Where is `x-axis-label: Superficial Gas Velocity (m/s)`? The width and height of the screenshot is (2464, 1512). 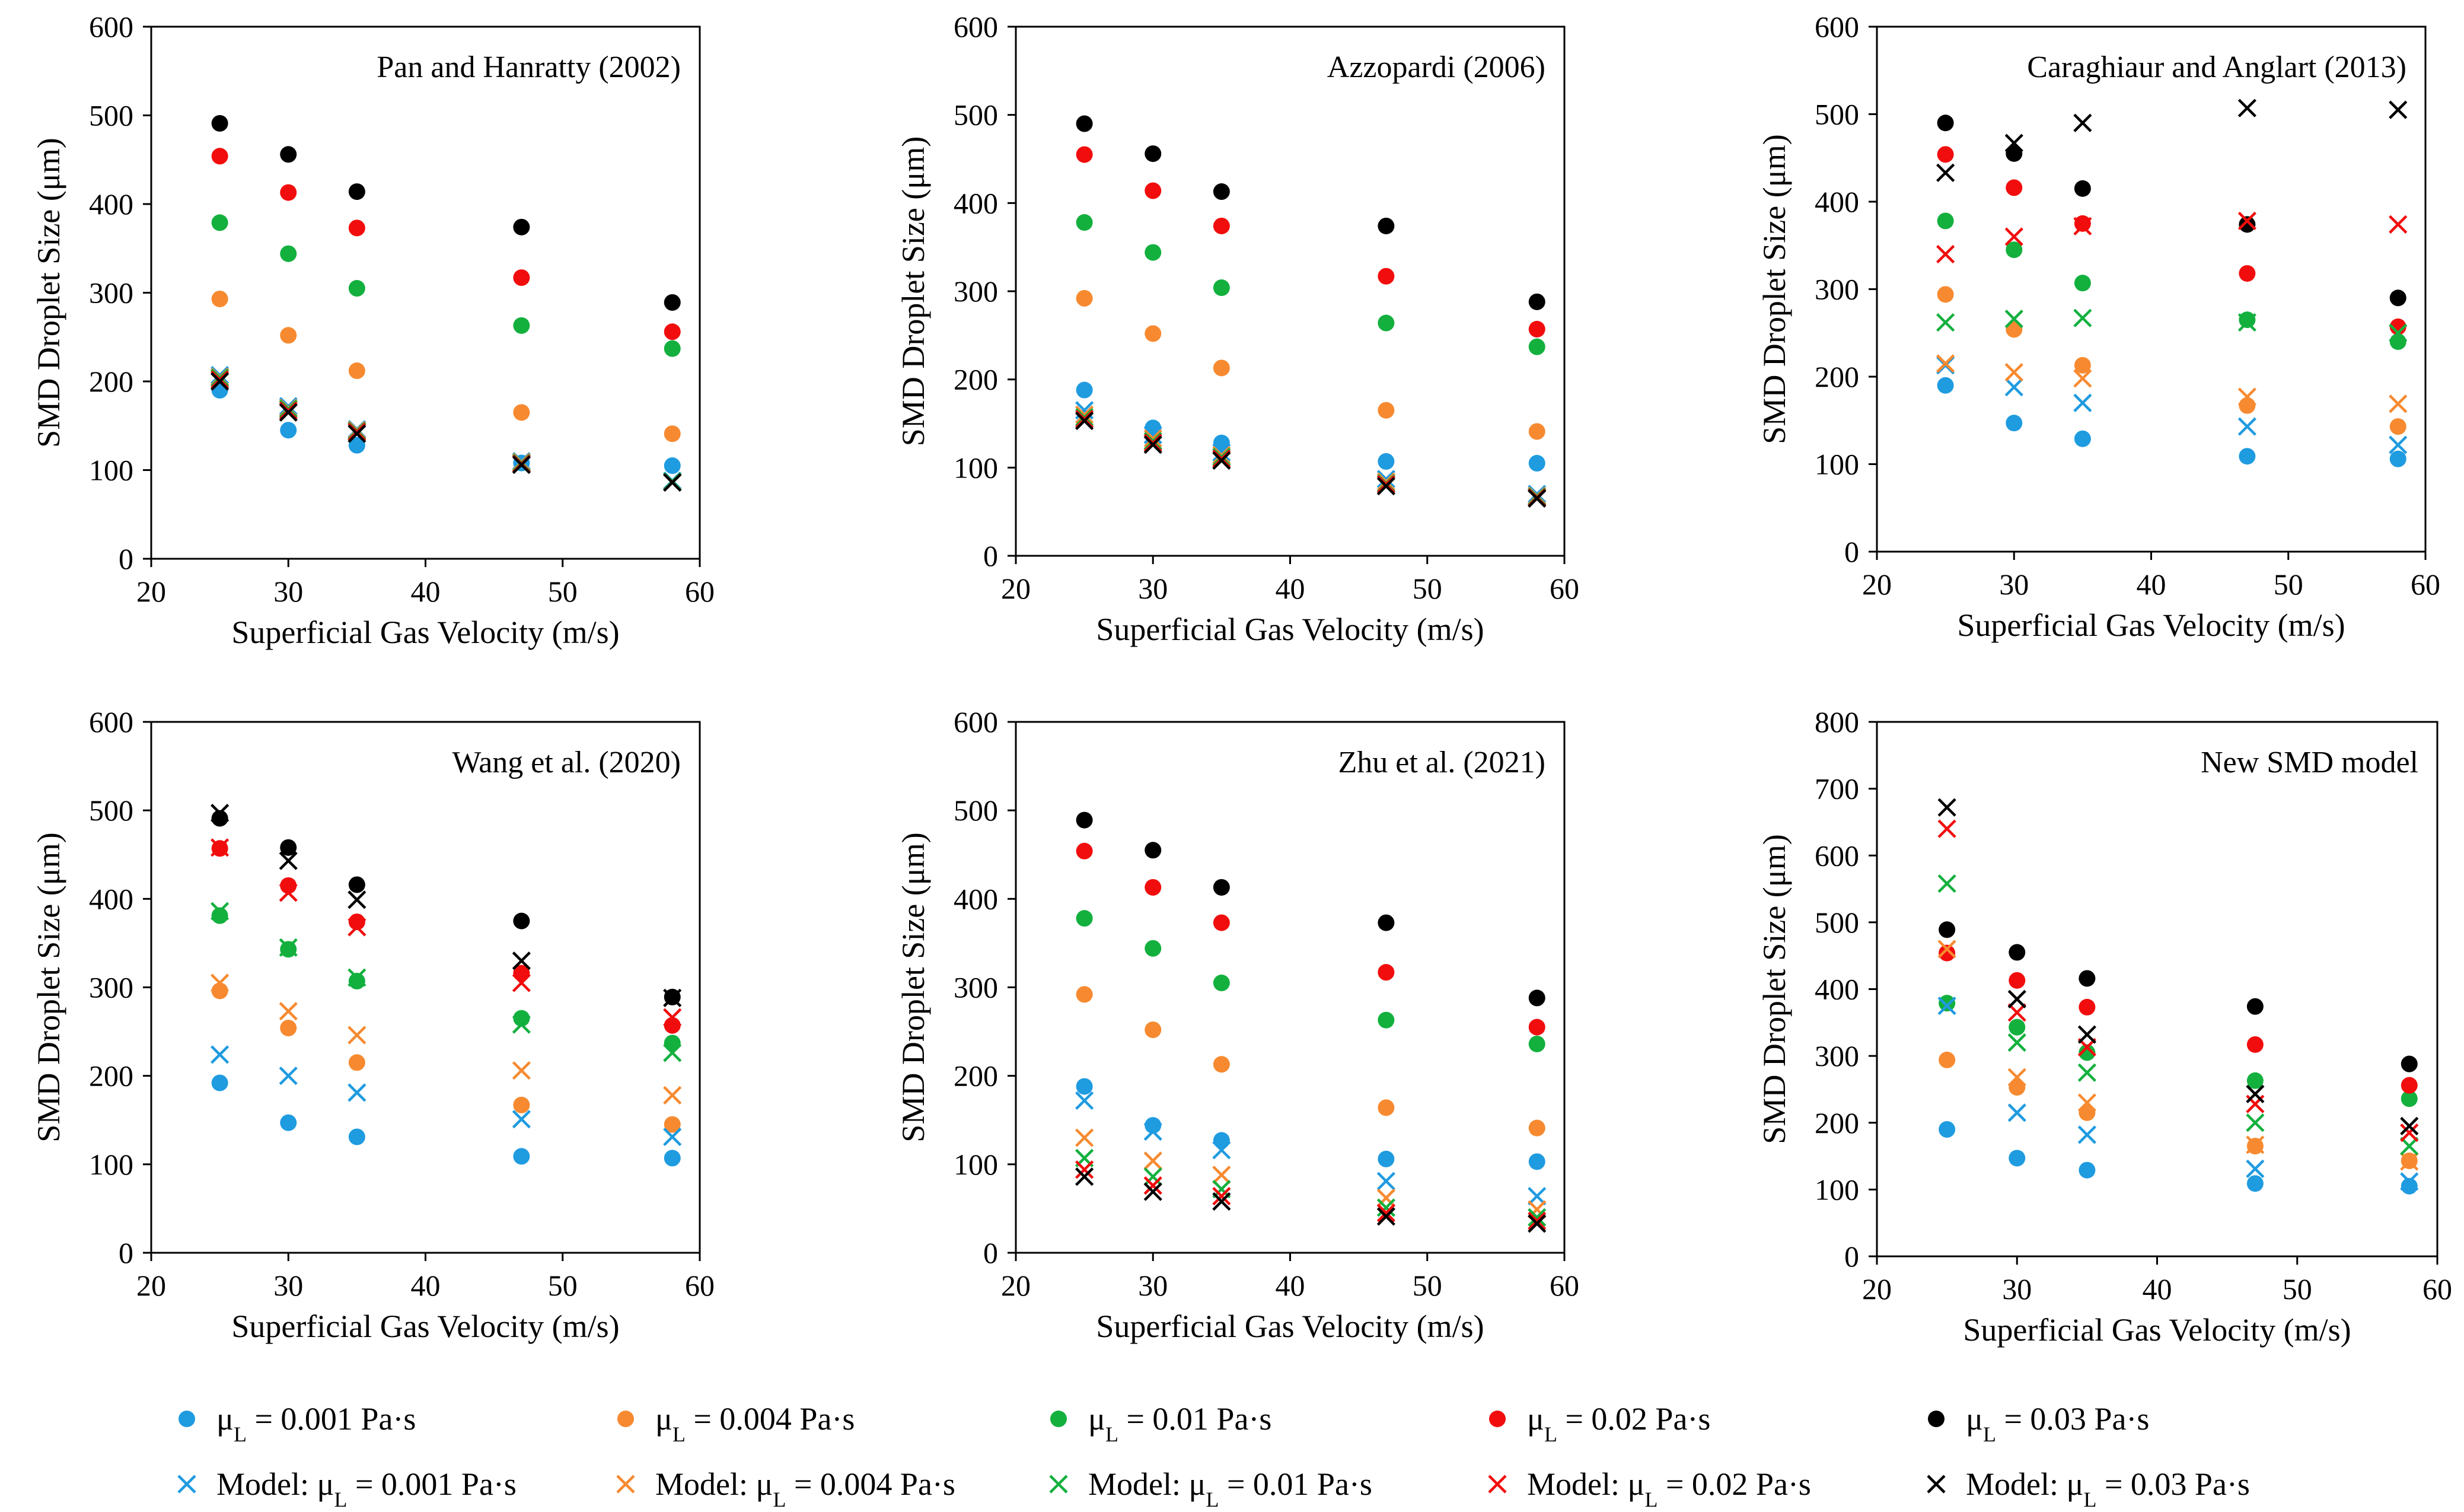
x-axis-label: Superficial Gas Velocity (m/s) is located at coordinates (1290, 629).